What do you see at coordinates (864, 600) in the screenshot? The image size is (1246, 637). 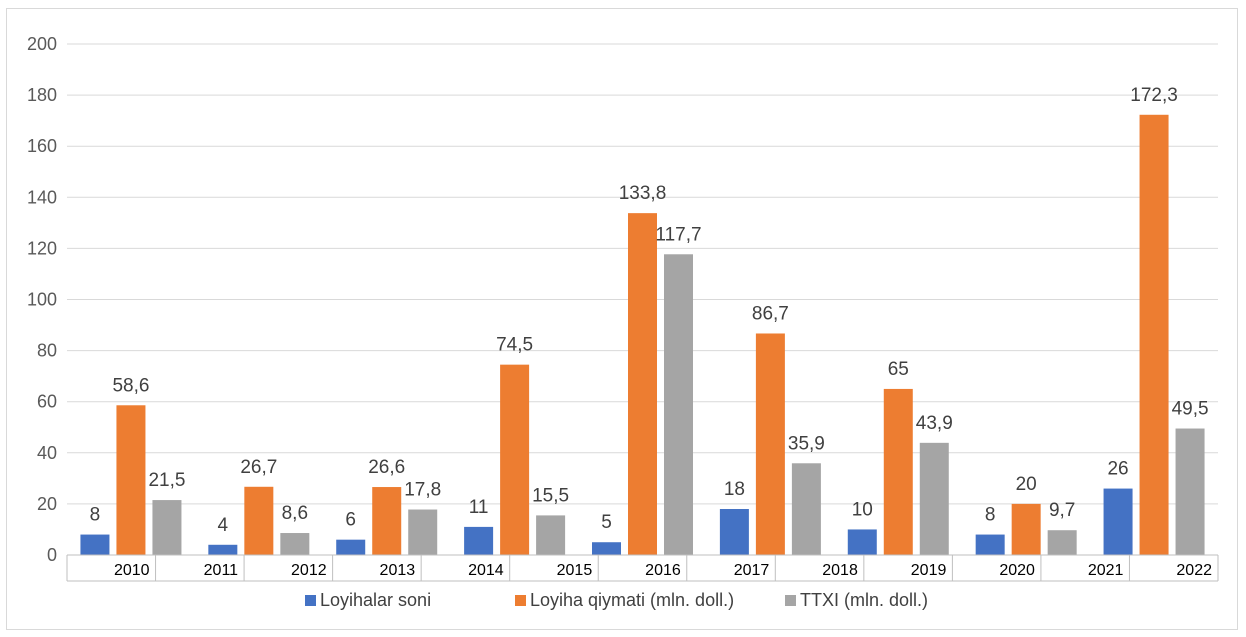 I see `legend-label: TTXI (mln. doll.)` at bounding box center [864, 600].